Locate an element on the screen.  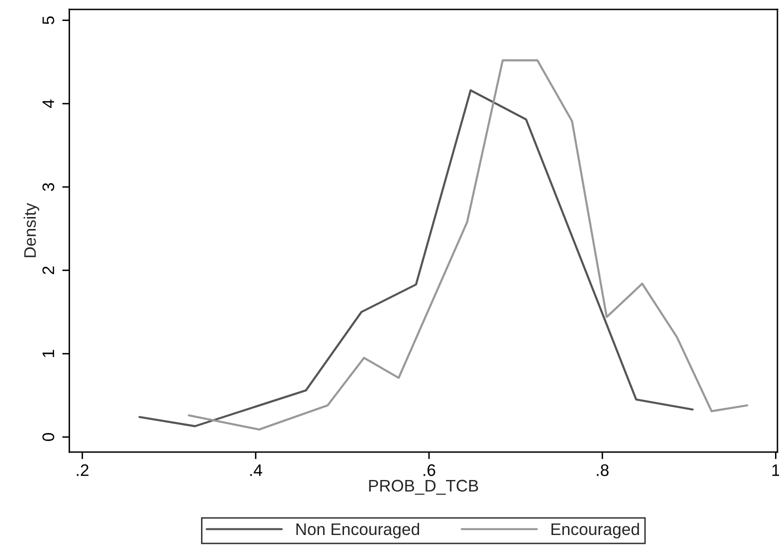
legend-label: Encouraged is located at coordinates (595, 530).